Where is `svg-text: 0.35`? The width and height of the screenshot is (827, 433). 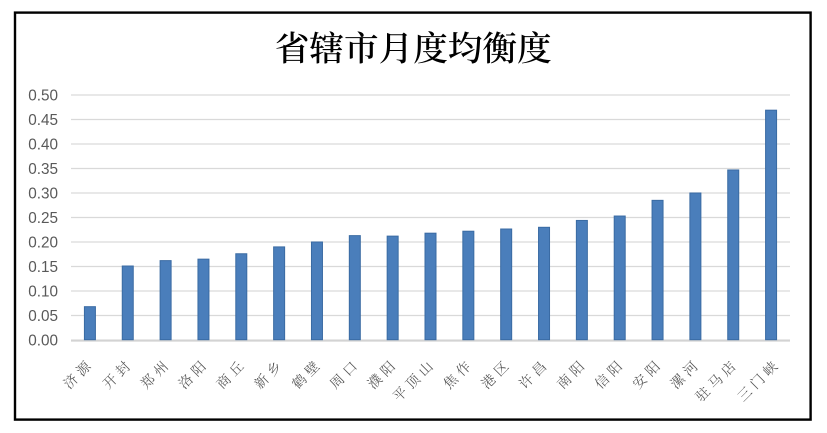 svg-text: 0.35 is located at coordinates (43, 169).